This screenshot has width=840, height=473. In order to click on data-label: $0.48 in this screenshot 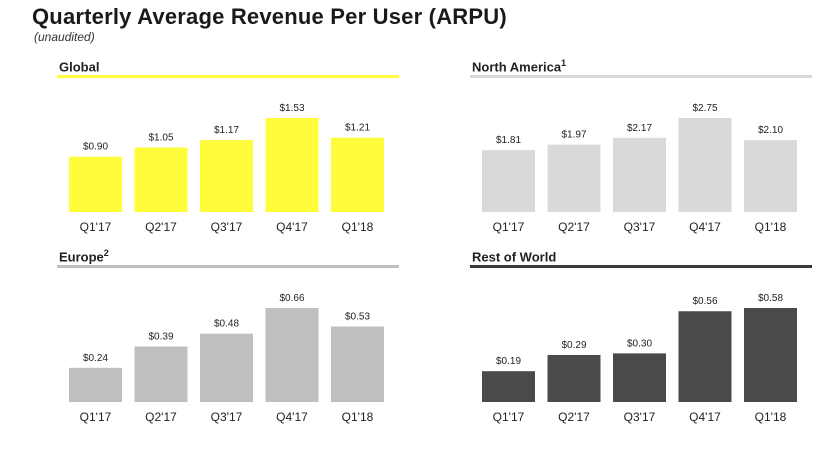, I will do `click(226, 324)`.